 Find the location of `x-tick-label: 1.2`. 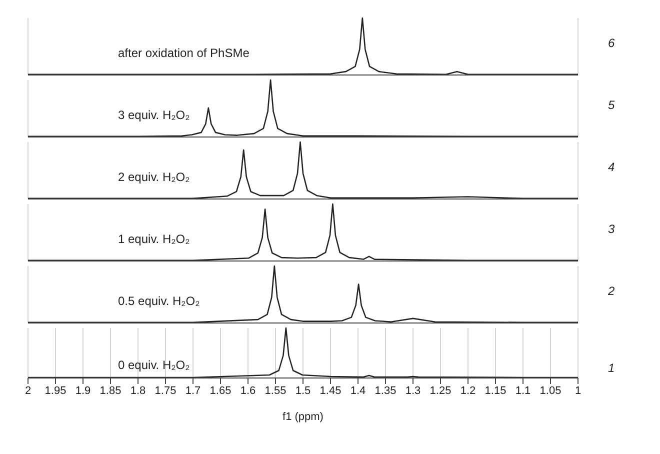

x-tick-label: 1.2 is located at coordinates (468, 390).